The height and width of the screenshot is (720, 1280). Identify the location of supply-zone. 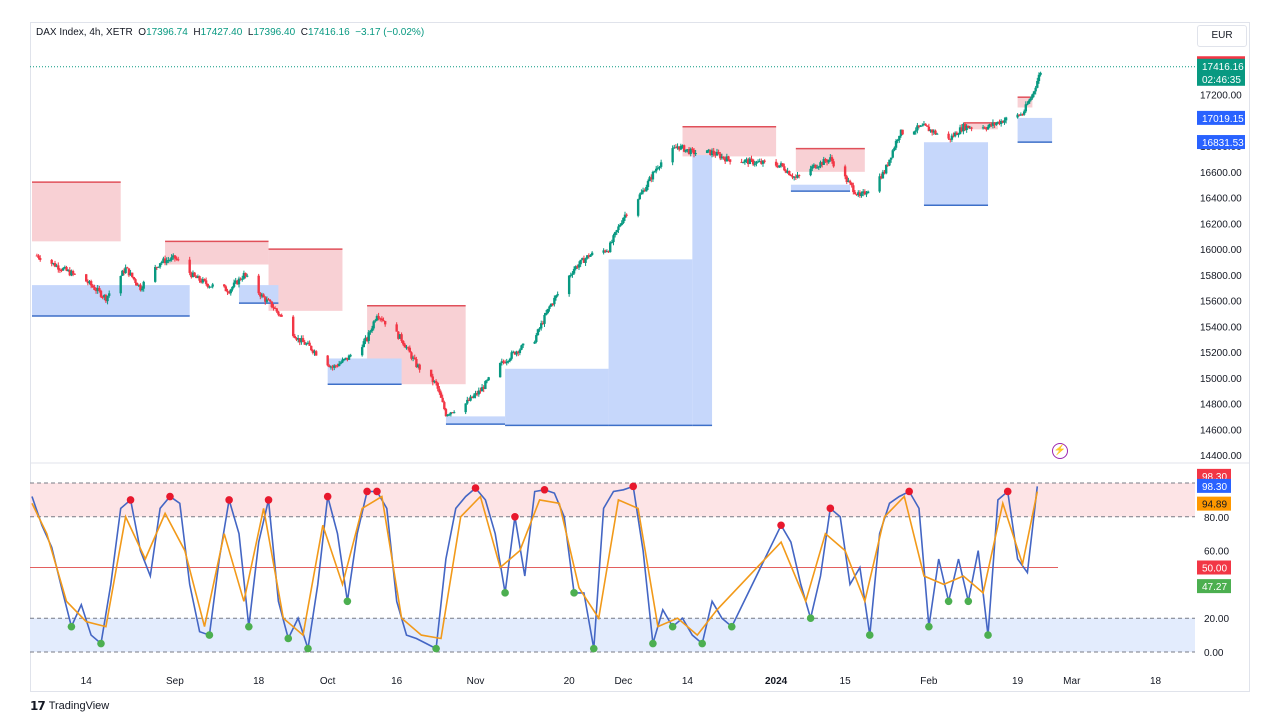
(980, 126).